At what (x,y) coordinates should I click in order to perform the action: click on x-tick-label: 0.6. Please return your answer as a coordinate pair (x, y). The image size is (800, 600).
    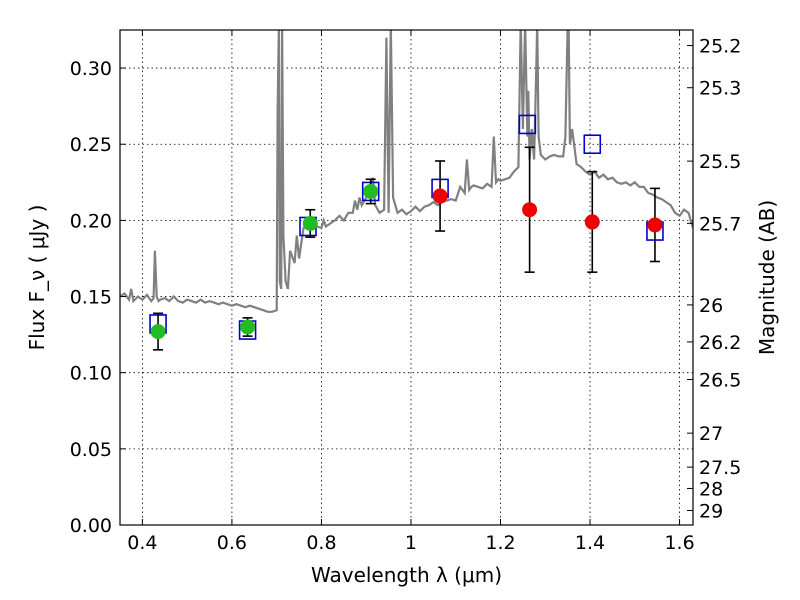
    Looking at the image, I should click on (232, 543).